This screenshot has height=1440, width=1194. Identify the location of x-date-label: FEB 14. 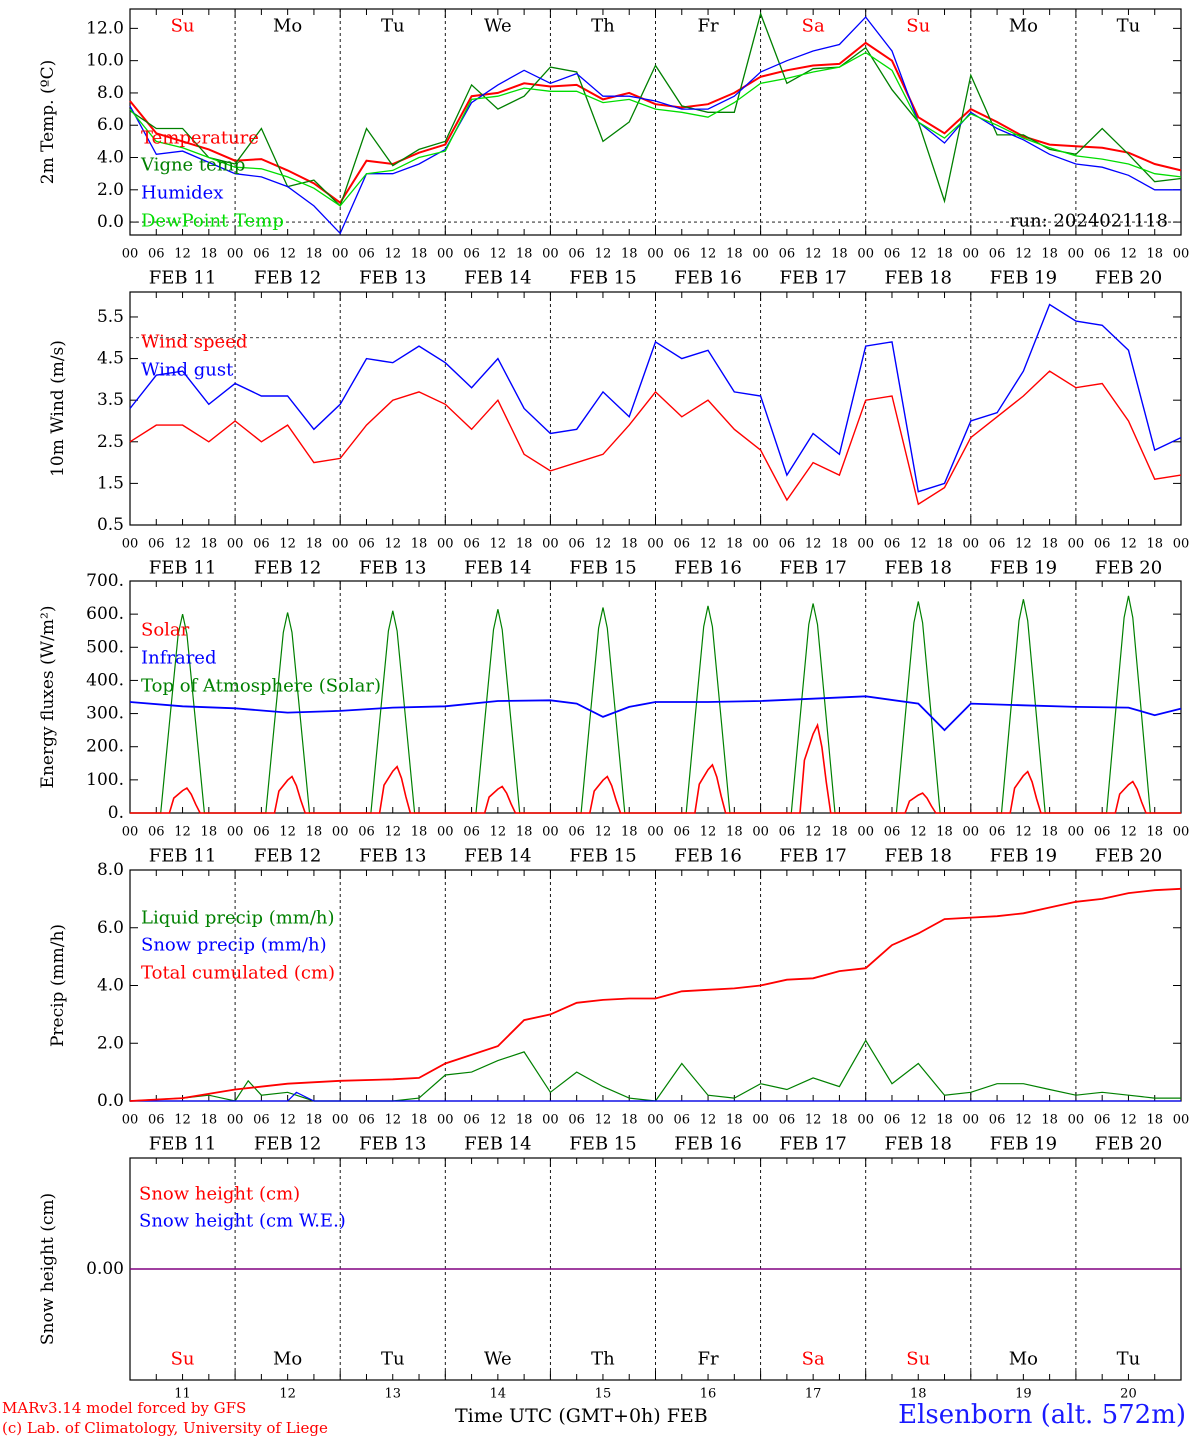
(497, 856).